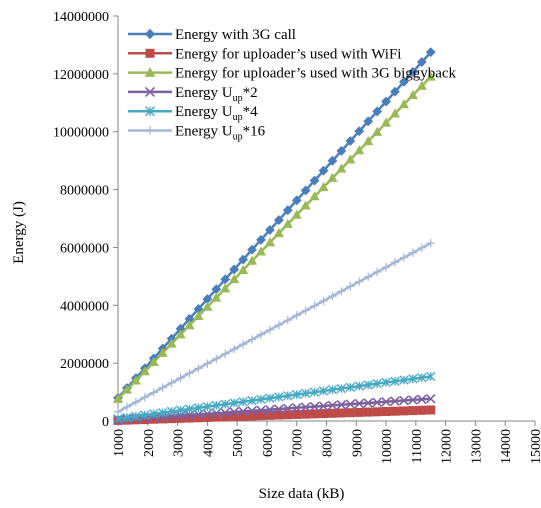 The image size is (541, 508). What do you see at coordinates (417, 446) in the screenshot?
I see `x-tick-label: 11000` at bounding box center [417, 446].